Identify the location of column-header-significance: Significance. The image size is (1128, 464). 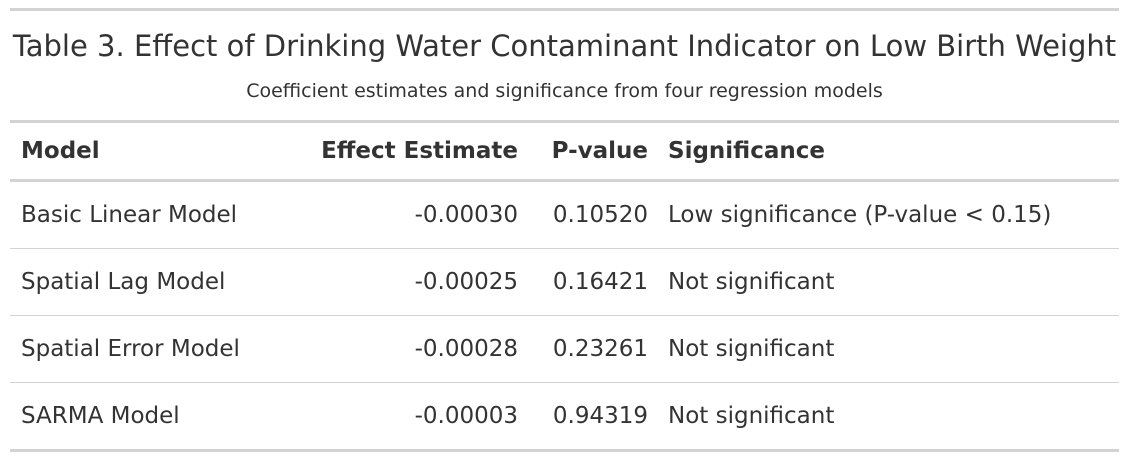
(883, 152).